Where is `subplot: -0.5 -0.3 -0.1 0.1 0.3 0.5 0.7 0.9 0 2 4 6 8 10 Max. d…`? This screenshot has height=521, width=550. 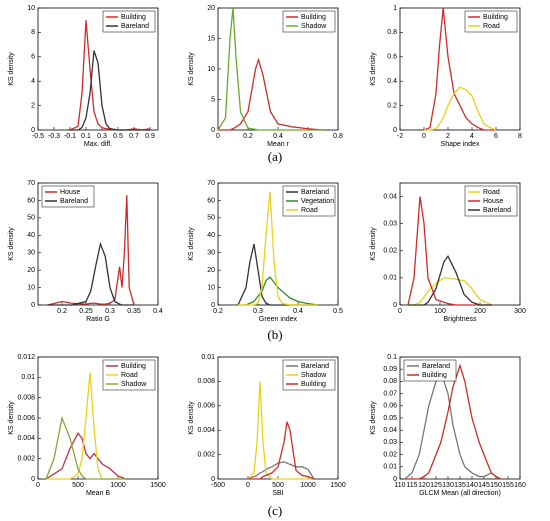
subplot: -0.5 -0.3 -0.1 0.1 0.3 0.5 0.7 0.9 0 2 4 6 8 10 Max. d… is located at coordinates (83, 76).